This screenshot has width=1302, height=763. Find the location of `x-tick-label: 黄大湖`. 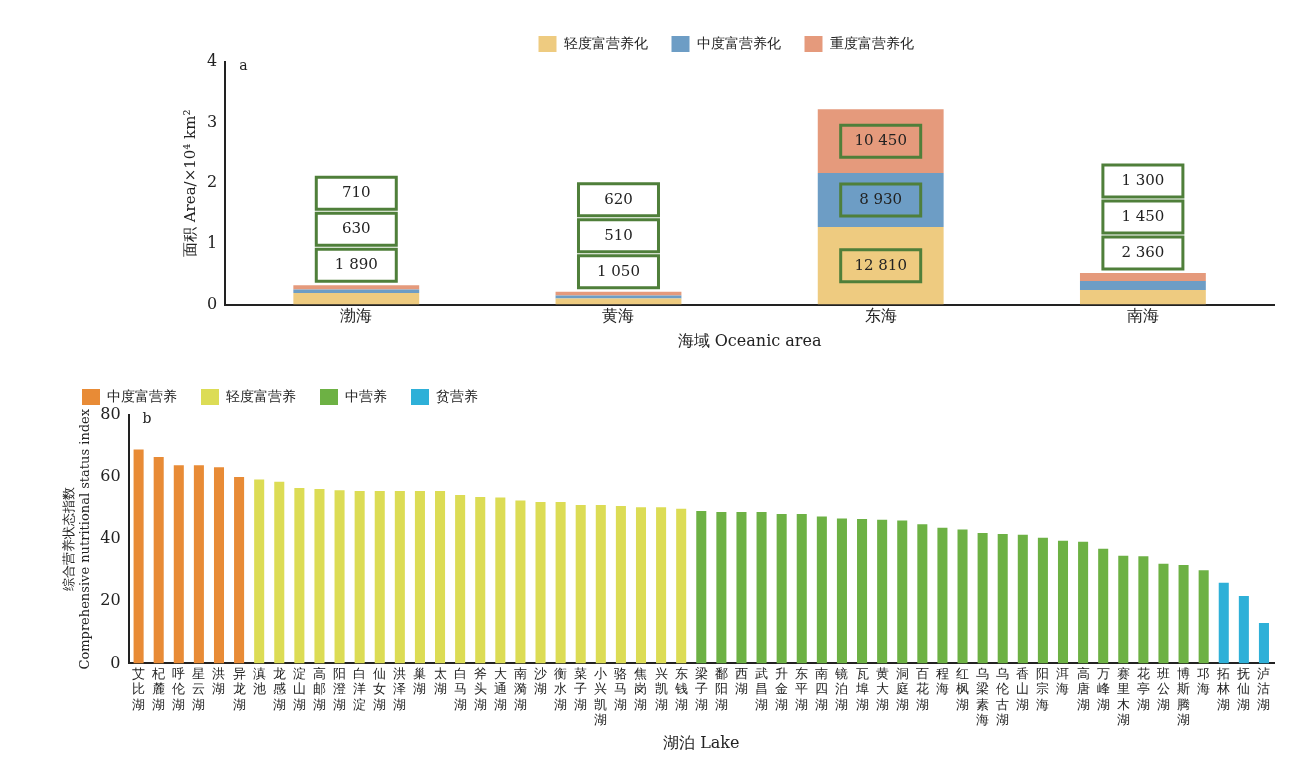

x-tick-label: 黄大湖 is located at coordinates (882, 688).